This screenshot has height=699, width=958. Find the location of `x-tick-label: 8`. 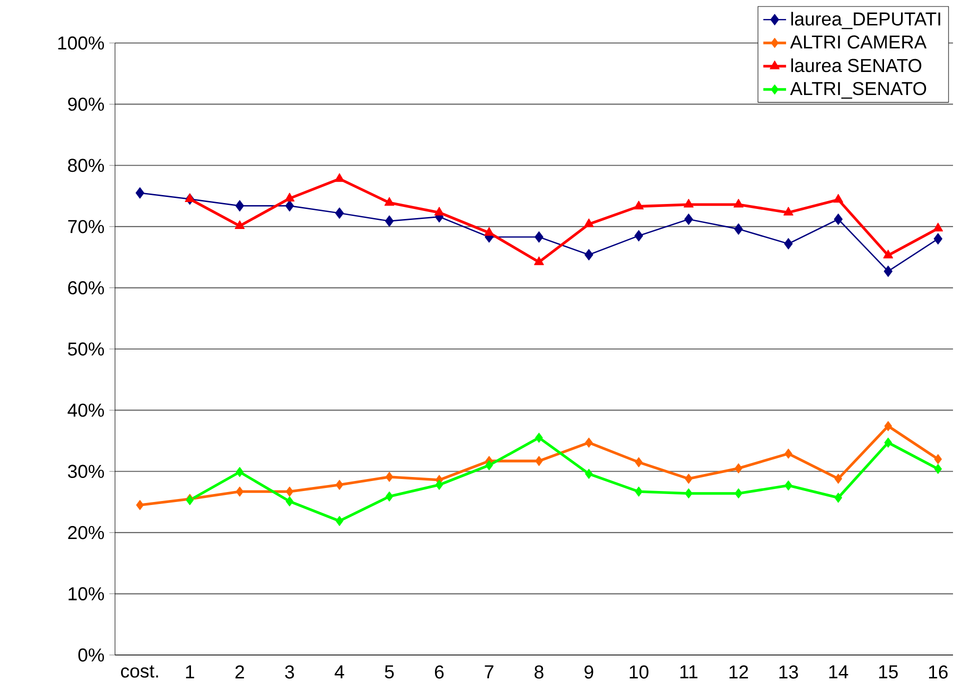

x-tick-label: 8 is located at coordinates (539, 672).